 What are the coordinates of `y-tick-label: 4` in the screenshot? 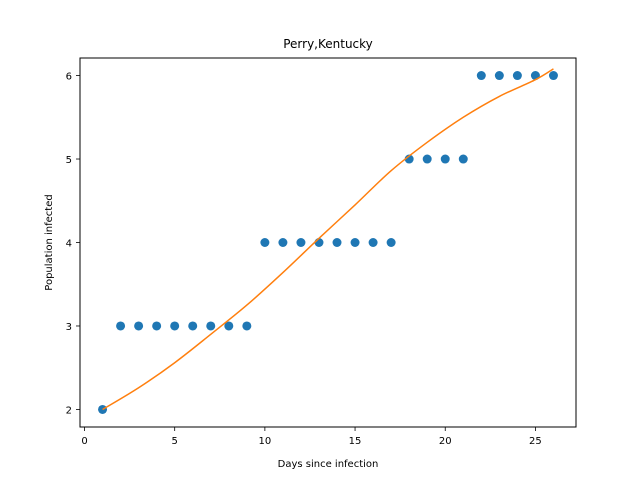 It's located at (69, 244).